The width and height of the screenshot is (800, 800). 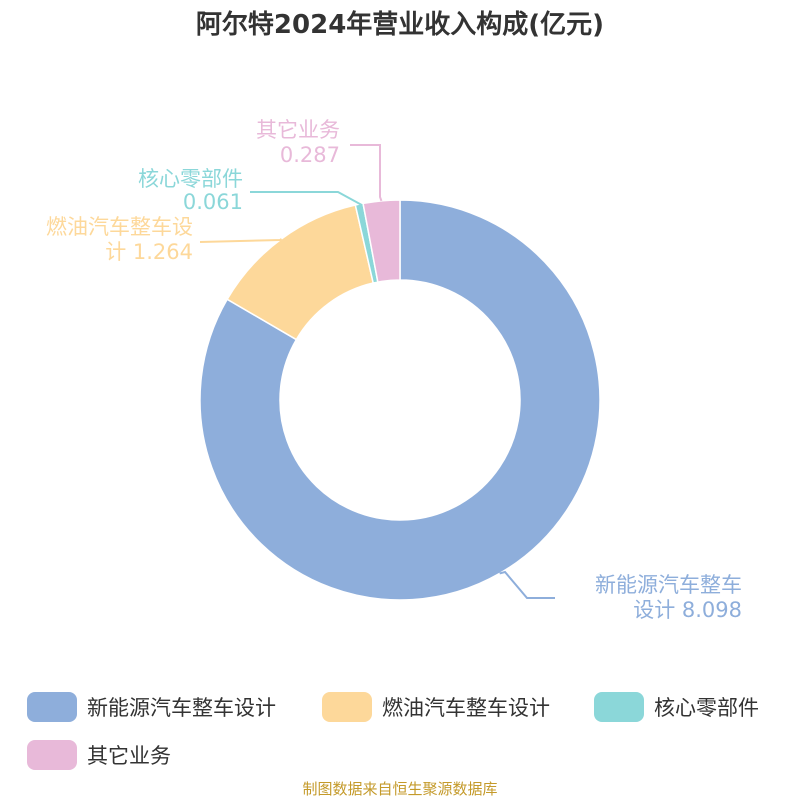 What do you see at coordinates (347, 707) in the screenshot?
I see `legend-swatch-fuel-design` at bounding box center [347, 707].